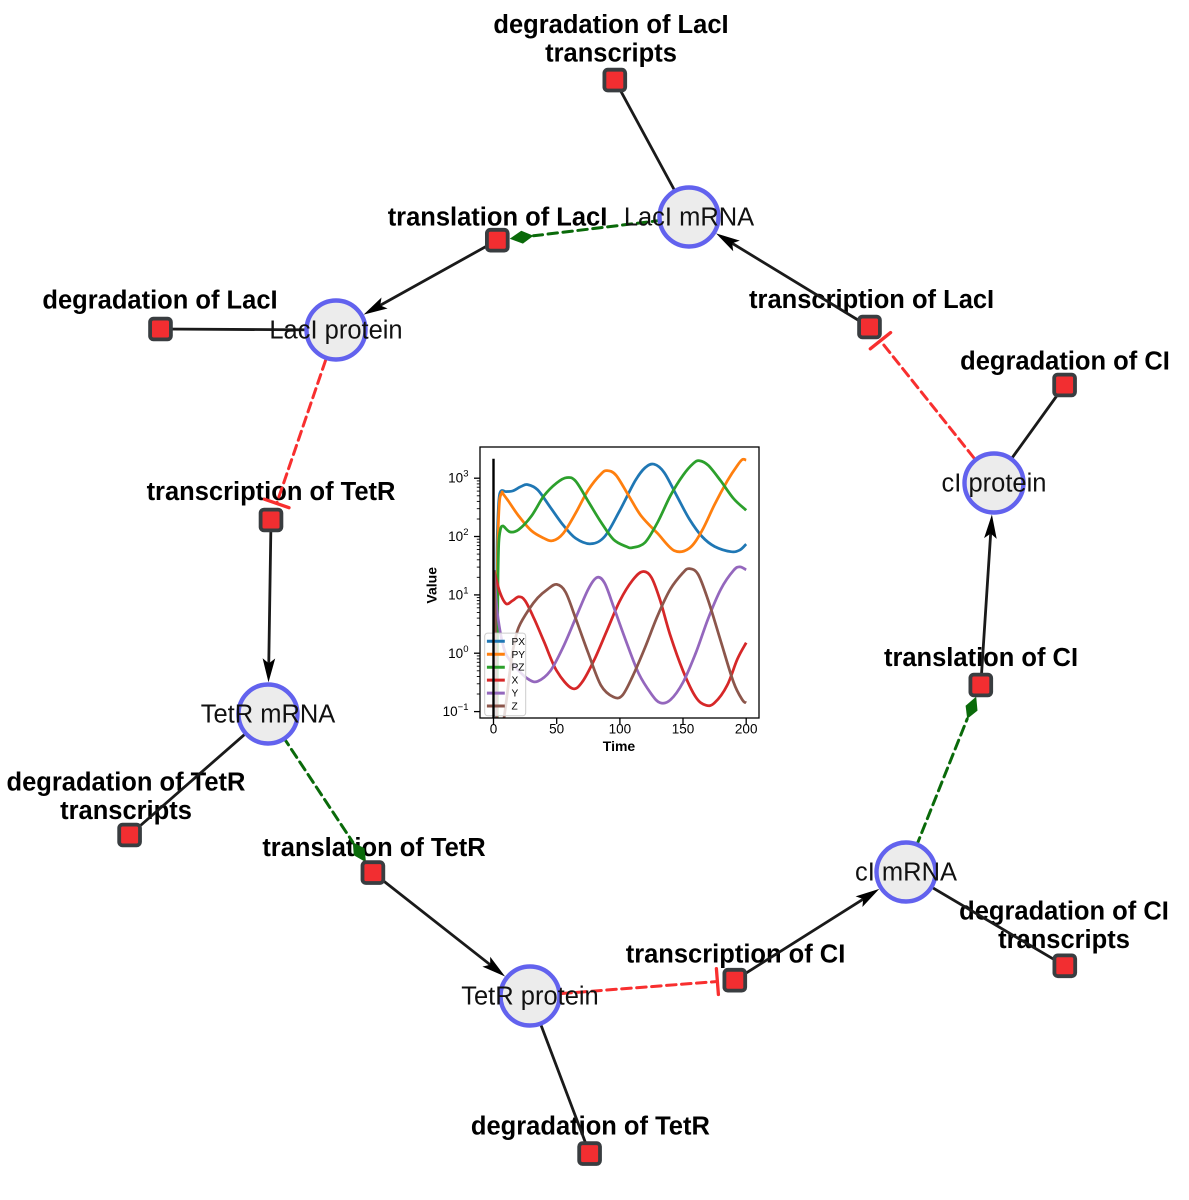 This screenshot has height=1200, width=1189. I want to click on svg-text: Z, so click(515, 707).